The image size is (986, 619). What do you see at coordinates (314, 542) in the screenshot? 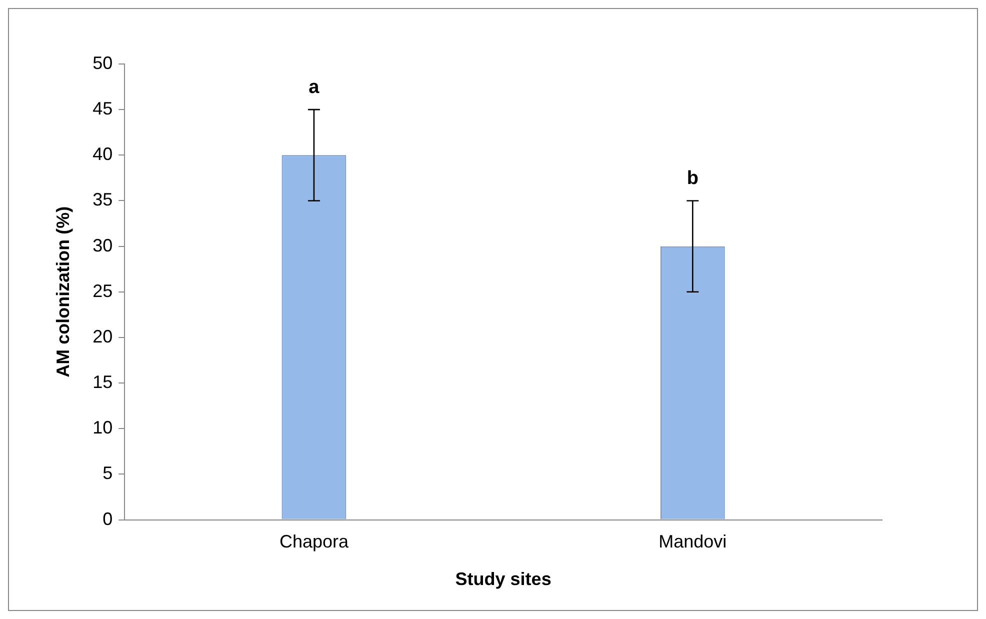
I see `x-tick-label: Chapora` at bounding box center [314, 542].